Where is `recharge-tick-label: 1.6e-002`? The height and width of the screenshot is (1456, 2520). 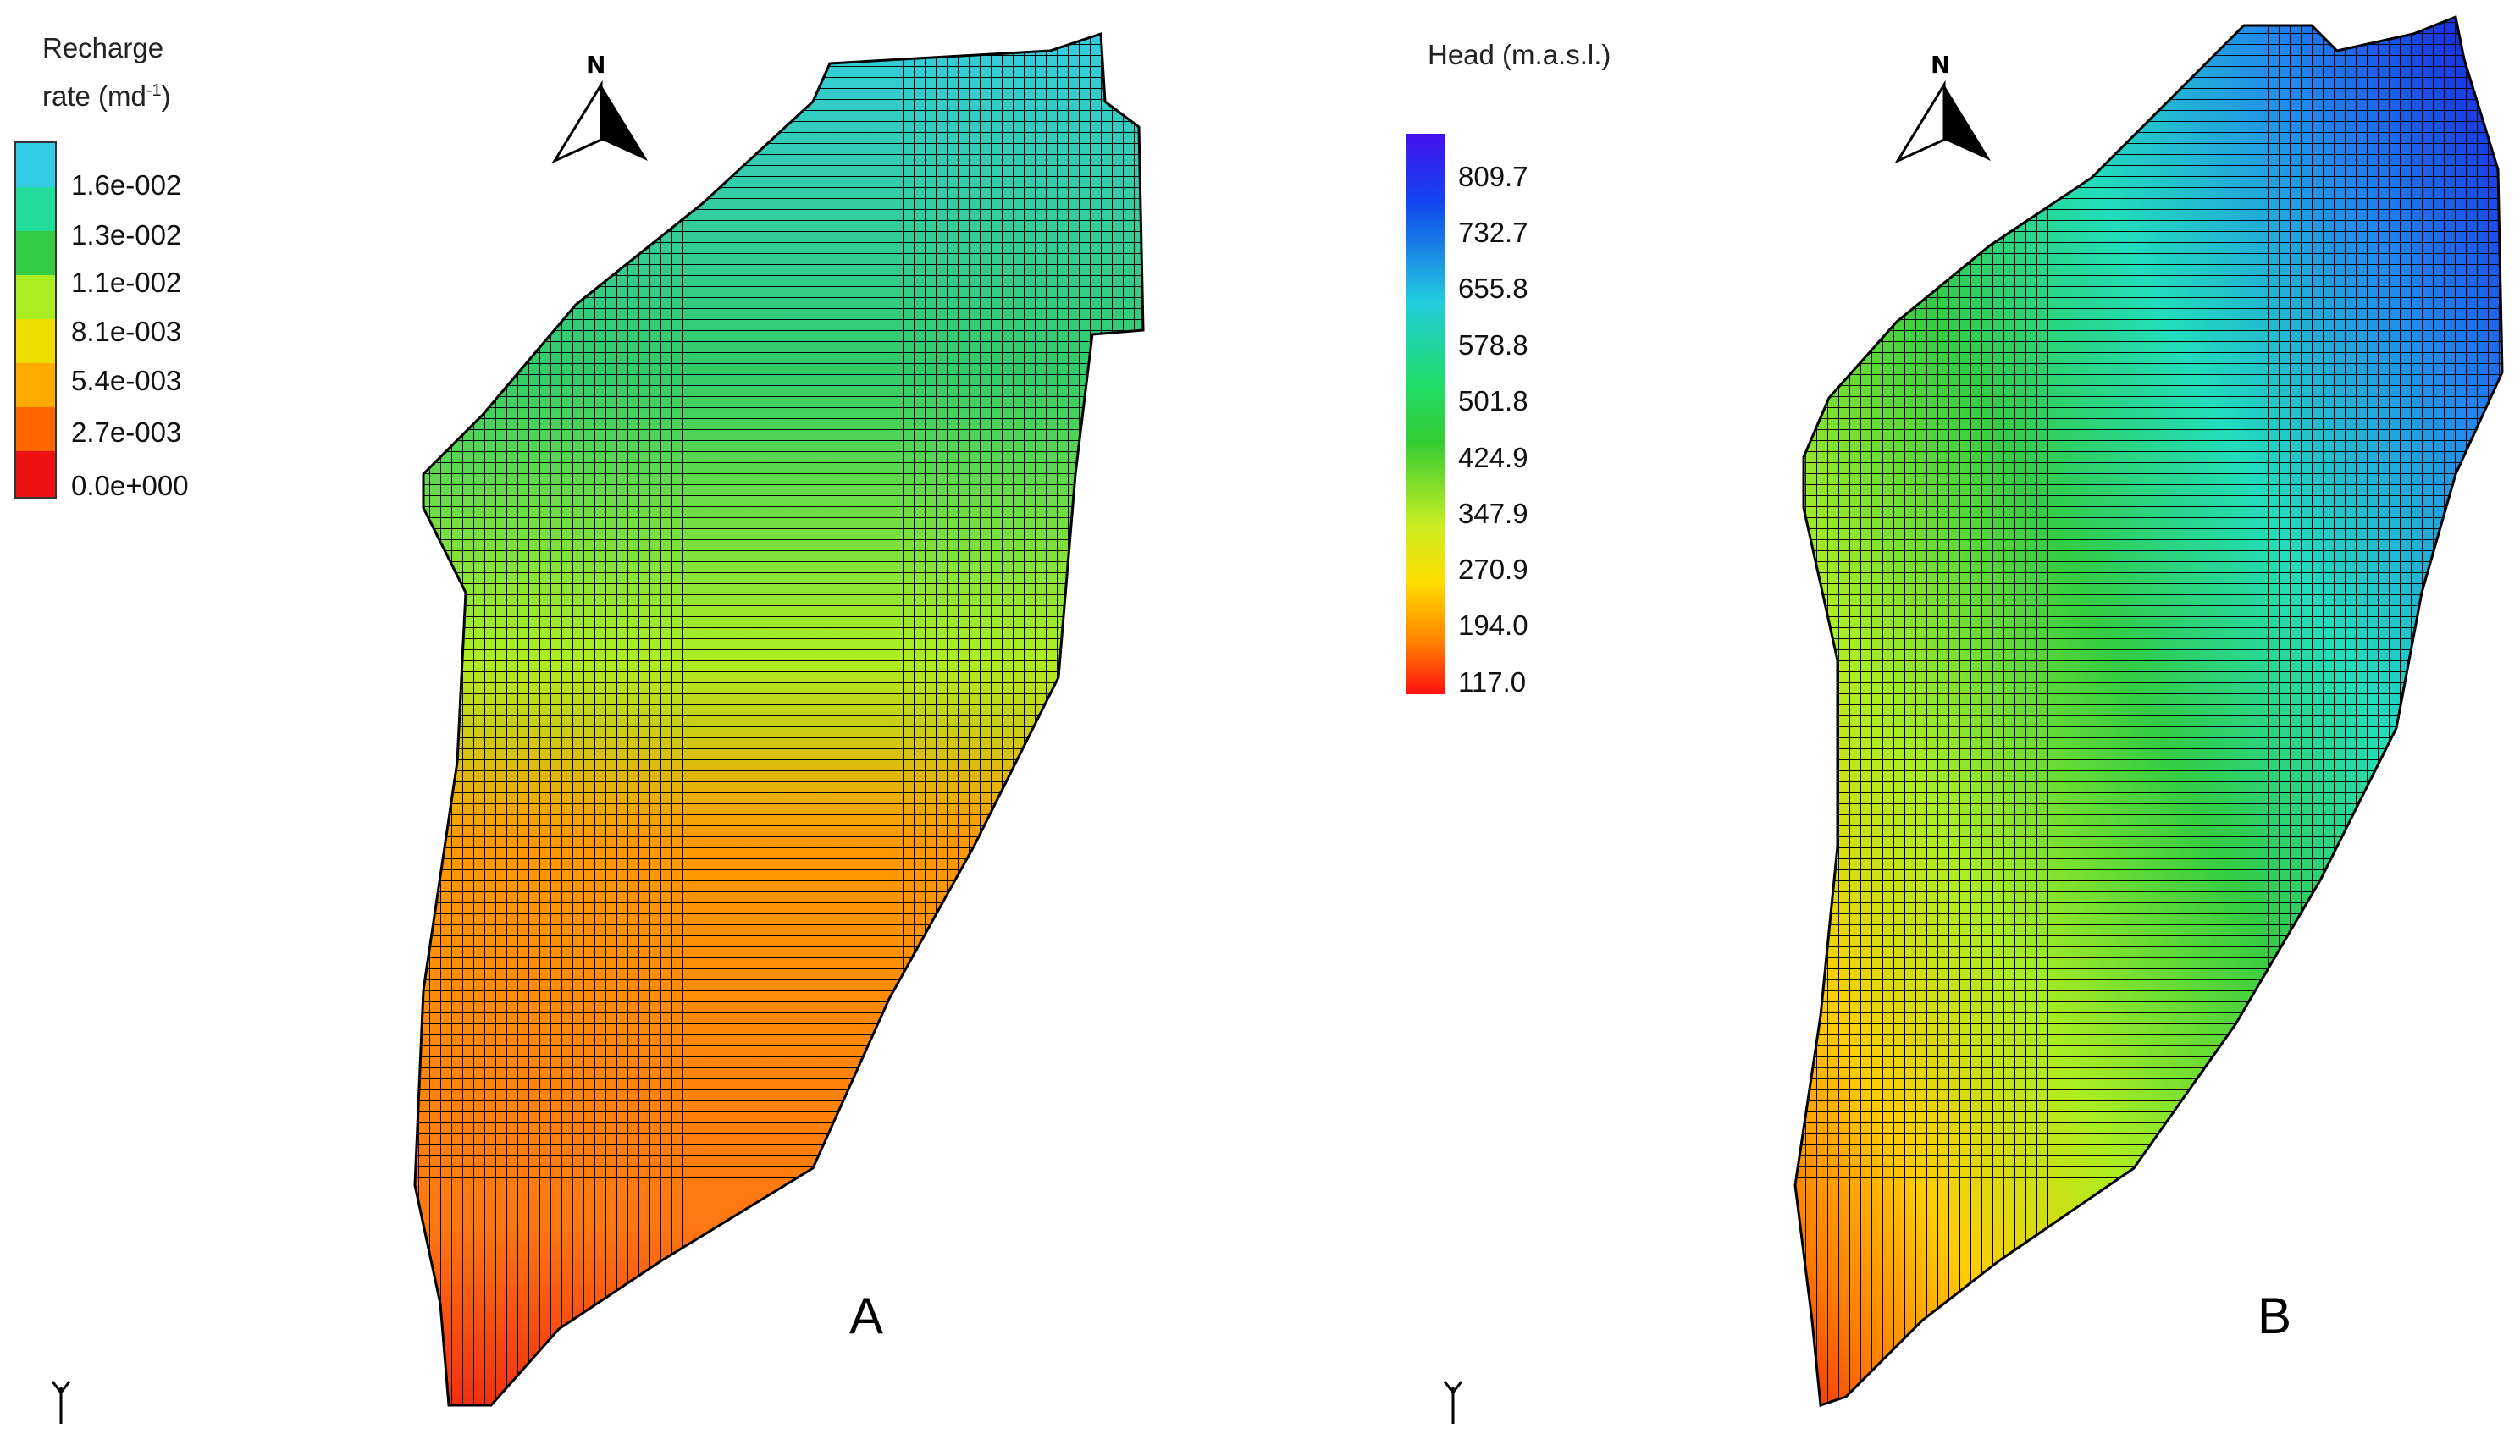
recharge-tick-label: 1.6e-002 is located at coordinates (126, 185).